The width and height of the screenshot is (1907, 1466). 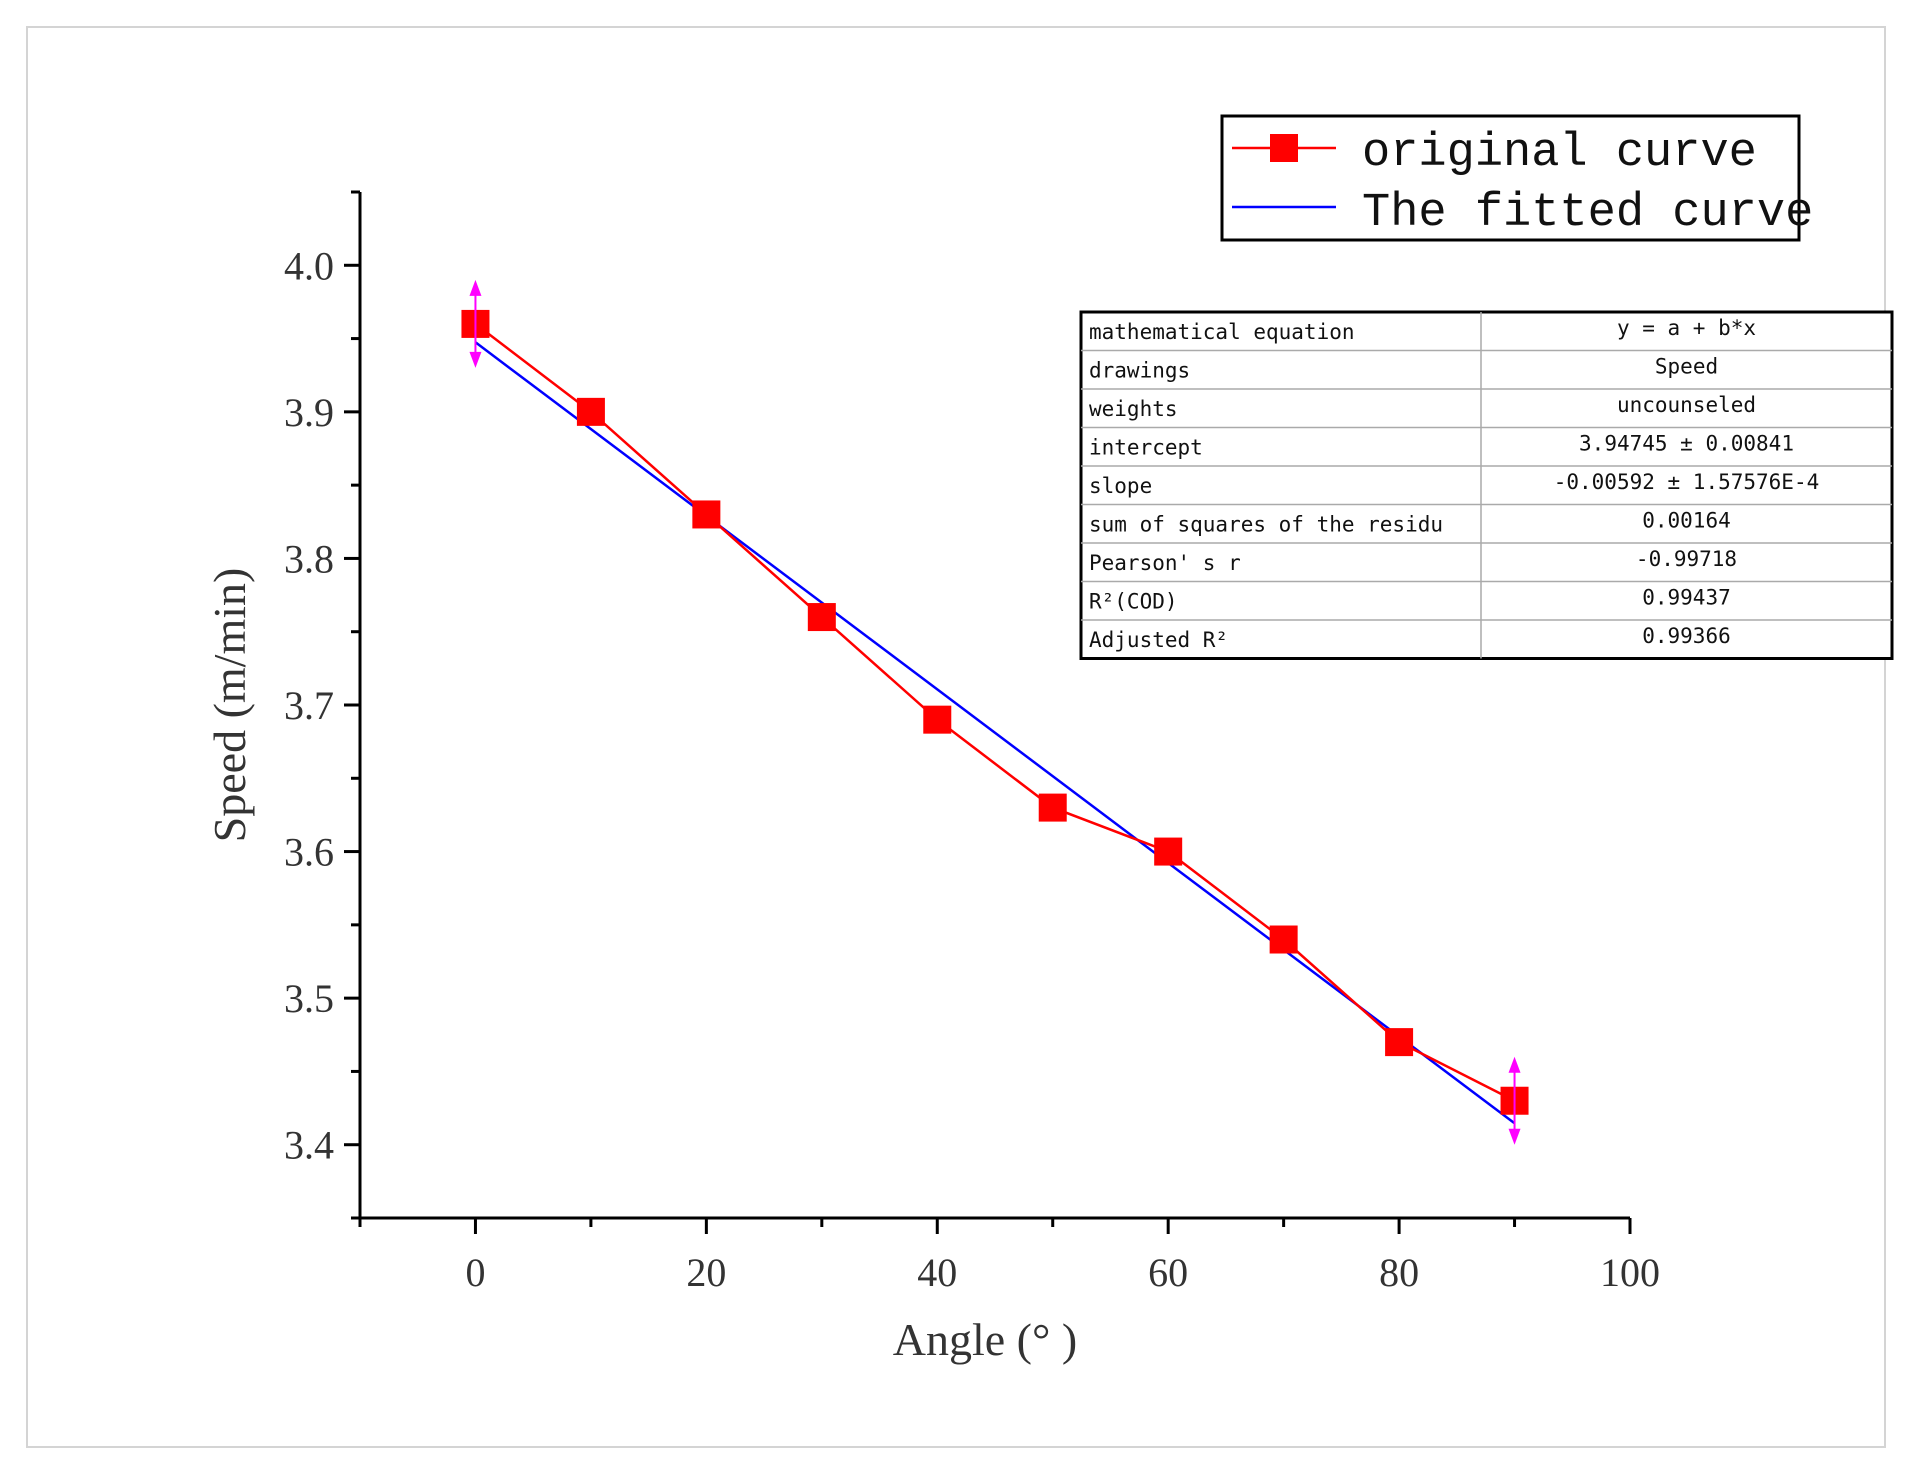 What do you see at coordinates (1686, 444) in the screenshot?
I see `stats-row-value: 3.94745 ± 0.00841` at bounding box center [1686, 444].